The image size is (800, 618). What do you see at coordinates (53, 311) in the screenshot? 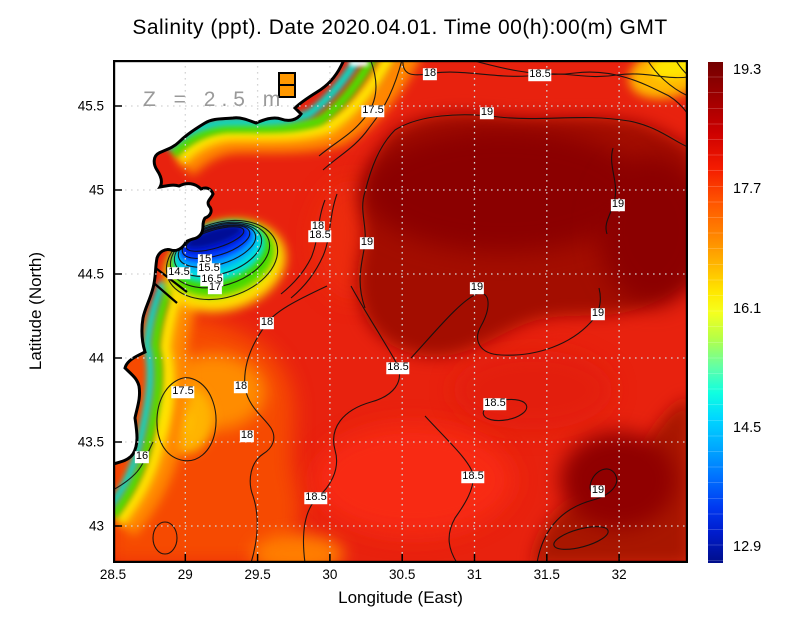
I see `y-tick-labels: 45.5 45 44.5 44 43.5 43` at bounding box center [53, 311].